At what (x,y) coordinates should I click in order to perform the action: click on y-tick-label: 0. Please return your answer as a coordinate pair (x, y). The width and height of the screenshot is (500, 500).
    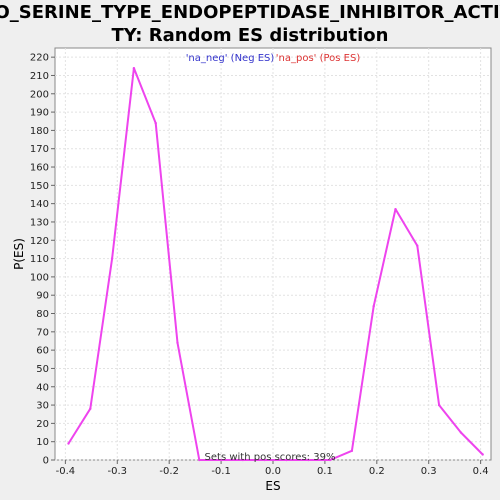
    Looking at the image, I should click on (46, 461).